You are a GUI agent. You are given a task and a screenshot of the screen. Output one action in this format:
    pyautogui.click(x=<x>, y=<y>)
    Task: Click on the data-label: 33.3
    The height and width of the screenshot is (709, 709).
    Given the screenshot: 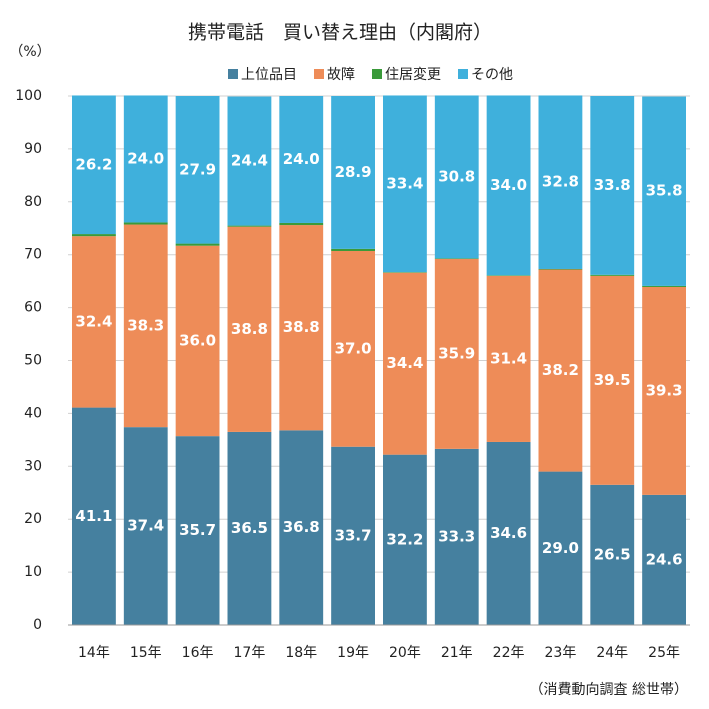 What is the action you would take?
    pyautogui.click(x=456, y=536)
    